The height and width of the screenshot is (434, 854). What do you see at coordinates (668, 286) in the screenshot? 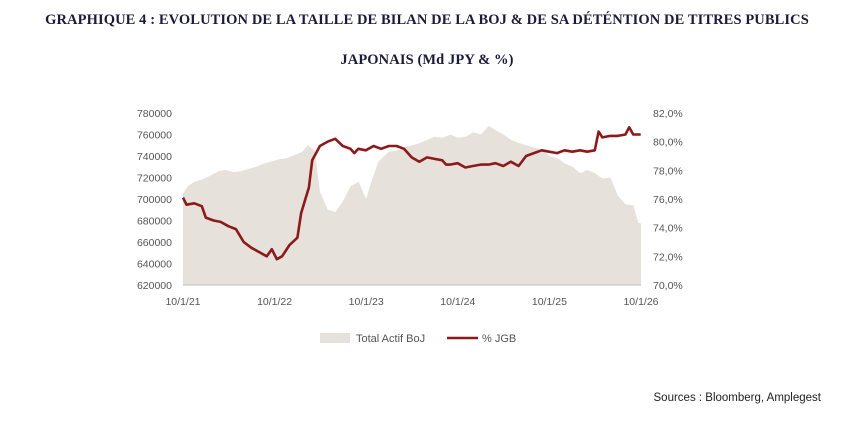
I see `right-tick-label: 70,0%` at bounding box center [668, 286].